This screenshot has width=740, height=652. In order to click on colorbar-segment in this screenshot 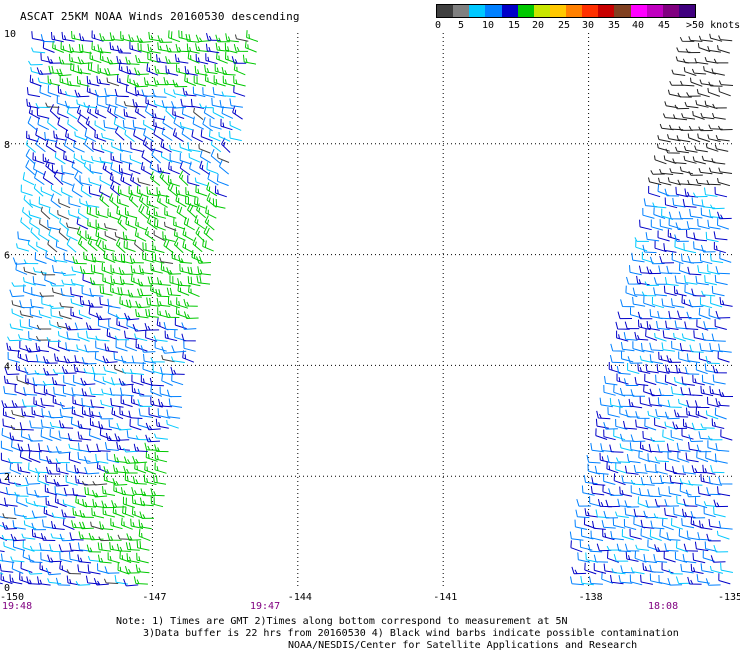, I will do `click(638, 11)`.